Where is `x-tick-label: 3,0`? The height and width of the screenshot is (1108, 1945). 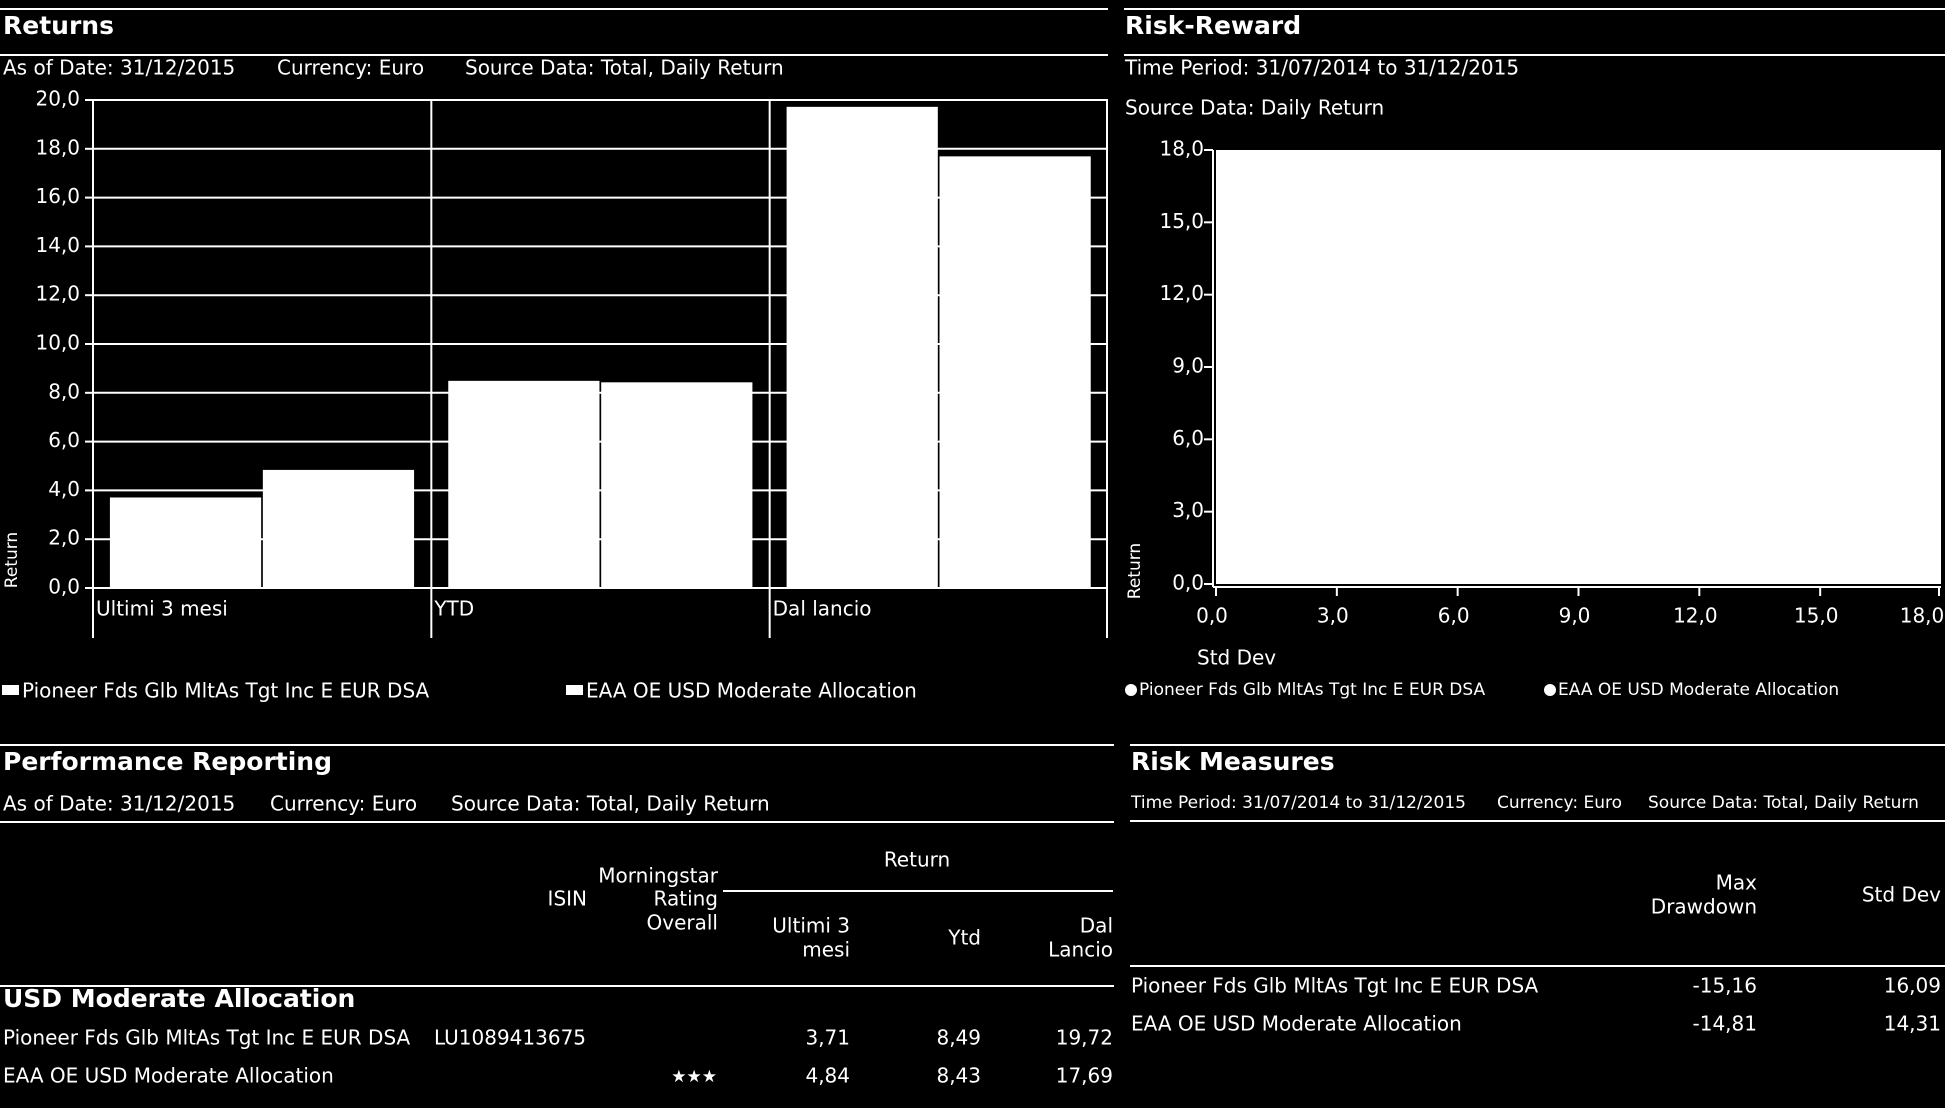 x-tick-label: 3,0 is located at coordinates (1333, 616).